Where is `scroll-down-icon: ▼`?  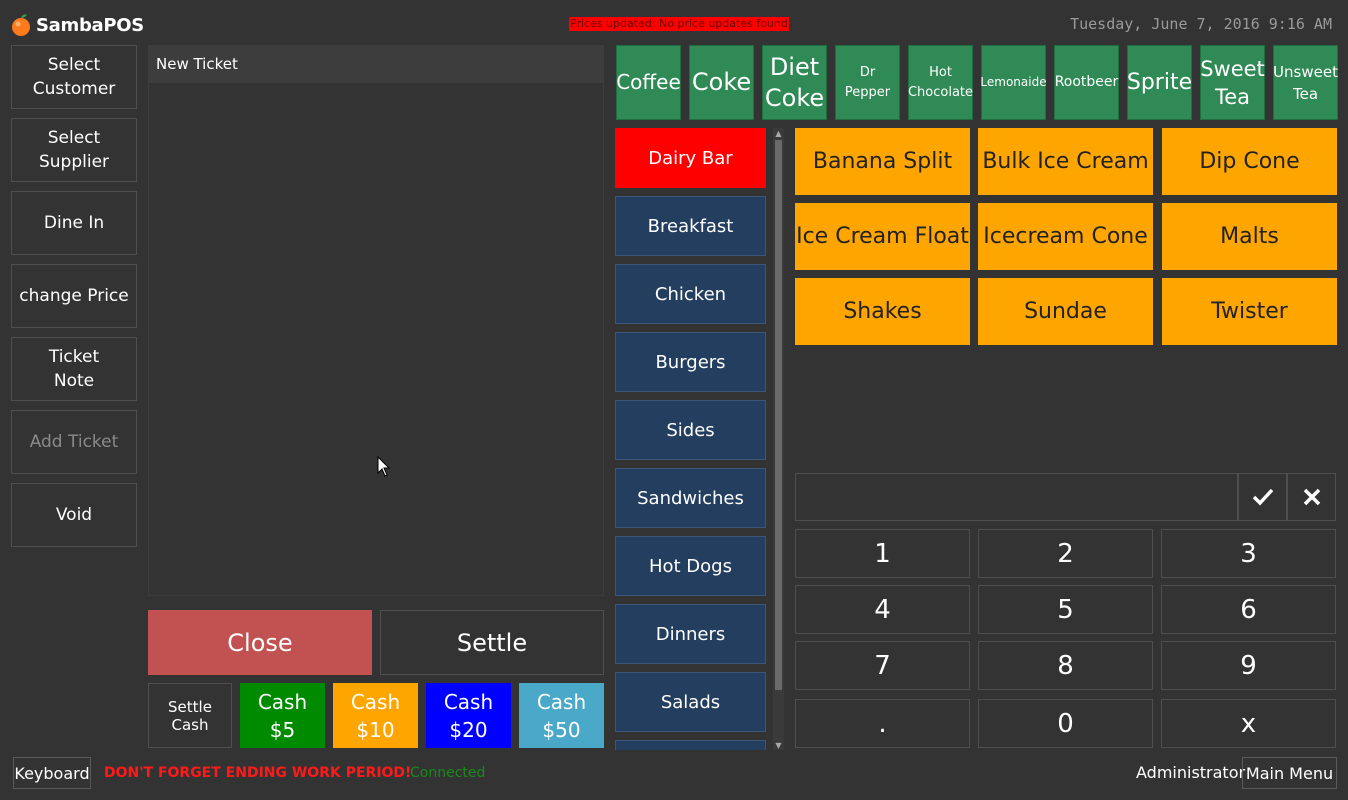 scroll-down-icon: ▼ is located at coordinates (778, 745).